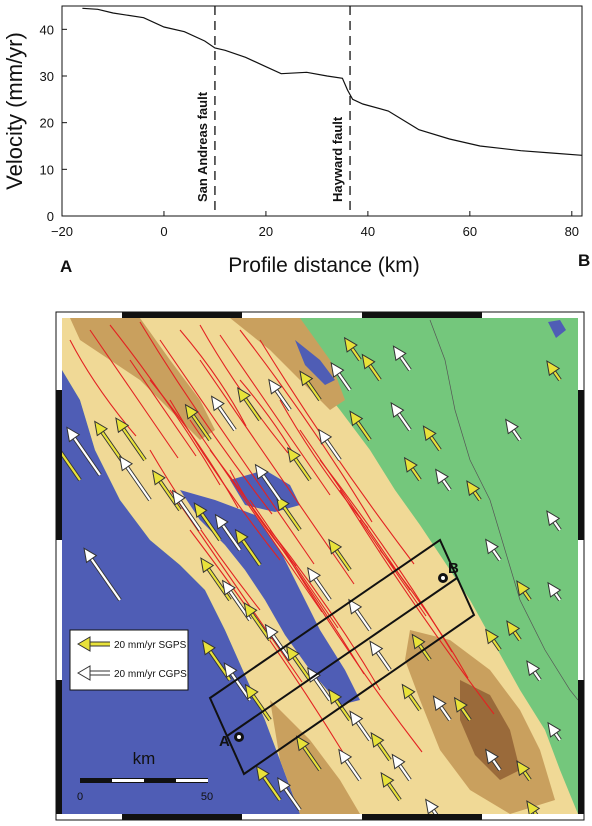 The height and width of the screenshot is (826, 592). What do you see at coordinates (144, 758) in the screenshot?
I see `scale-bar-unit: km` at bounding box center [144, 758].